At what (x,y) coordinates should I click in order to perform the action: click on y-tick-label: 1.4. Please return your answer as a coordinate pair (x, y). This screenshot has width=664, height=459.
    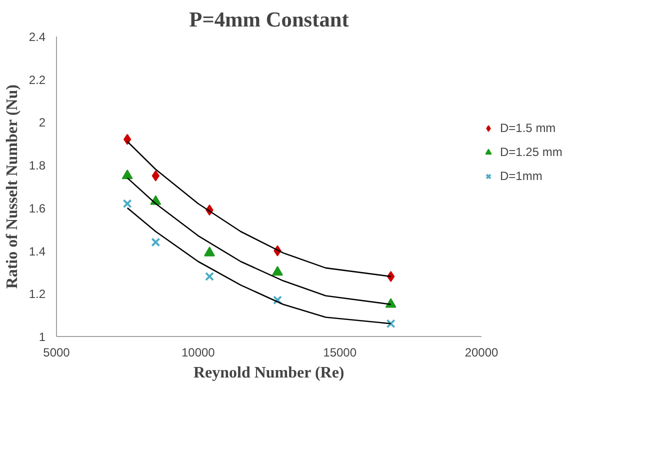
    Looking at the image, I should click on (37, 251).